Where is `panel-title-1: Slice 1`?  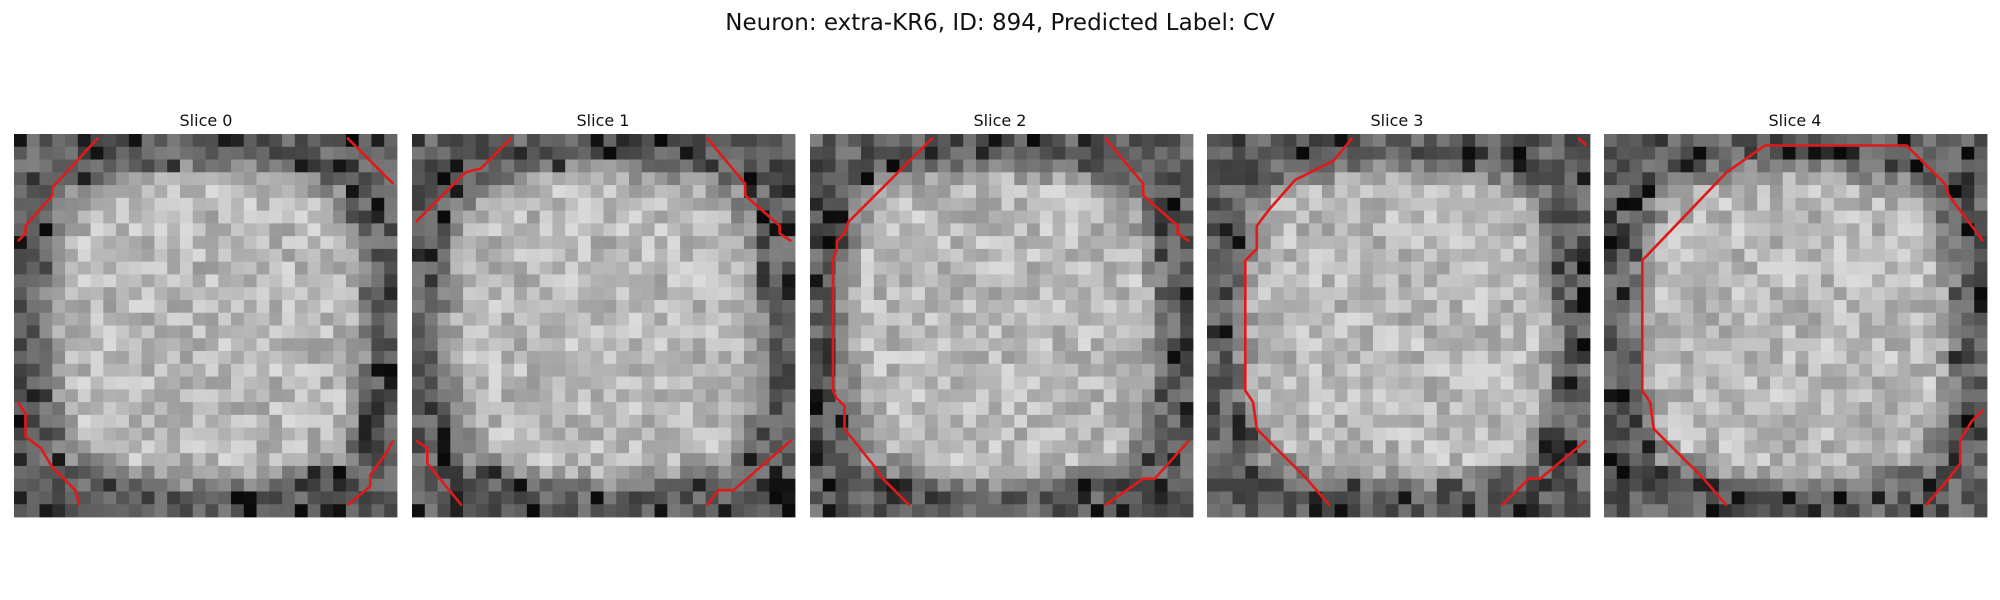
panel-title-1: Slice 1 is located at coordinates (603, 120).